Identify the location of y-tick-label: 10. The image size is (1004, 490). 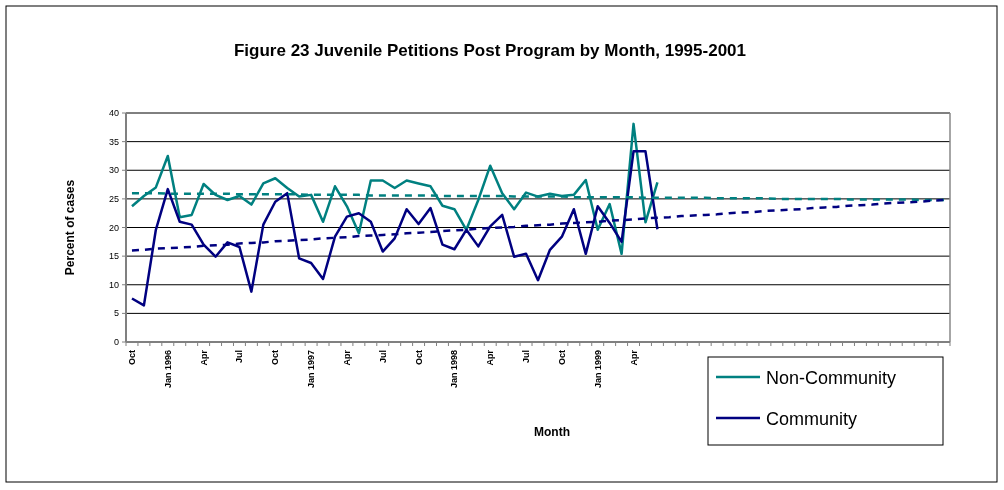
(113, 284).